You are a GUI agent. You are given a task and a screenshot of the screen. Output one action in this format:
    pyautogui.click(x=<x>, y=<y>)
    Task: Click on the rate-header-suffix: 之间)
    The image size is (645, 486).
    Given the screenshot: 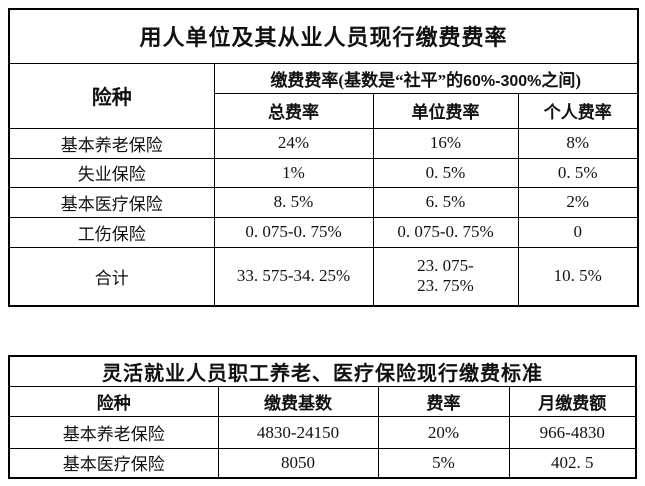 What is the action you would take?
    pyautogui.click(x=561, y=80)
    